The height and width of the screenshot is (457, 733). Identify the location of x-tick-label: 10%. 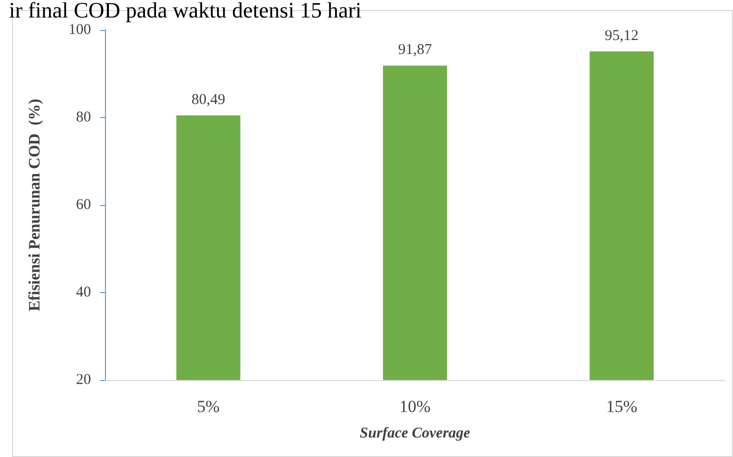
(415, 406).